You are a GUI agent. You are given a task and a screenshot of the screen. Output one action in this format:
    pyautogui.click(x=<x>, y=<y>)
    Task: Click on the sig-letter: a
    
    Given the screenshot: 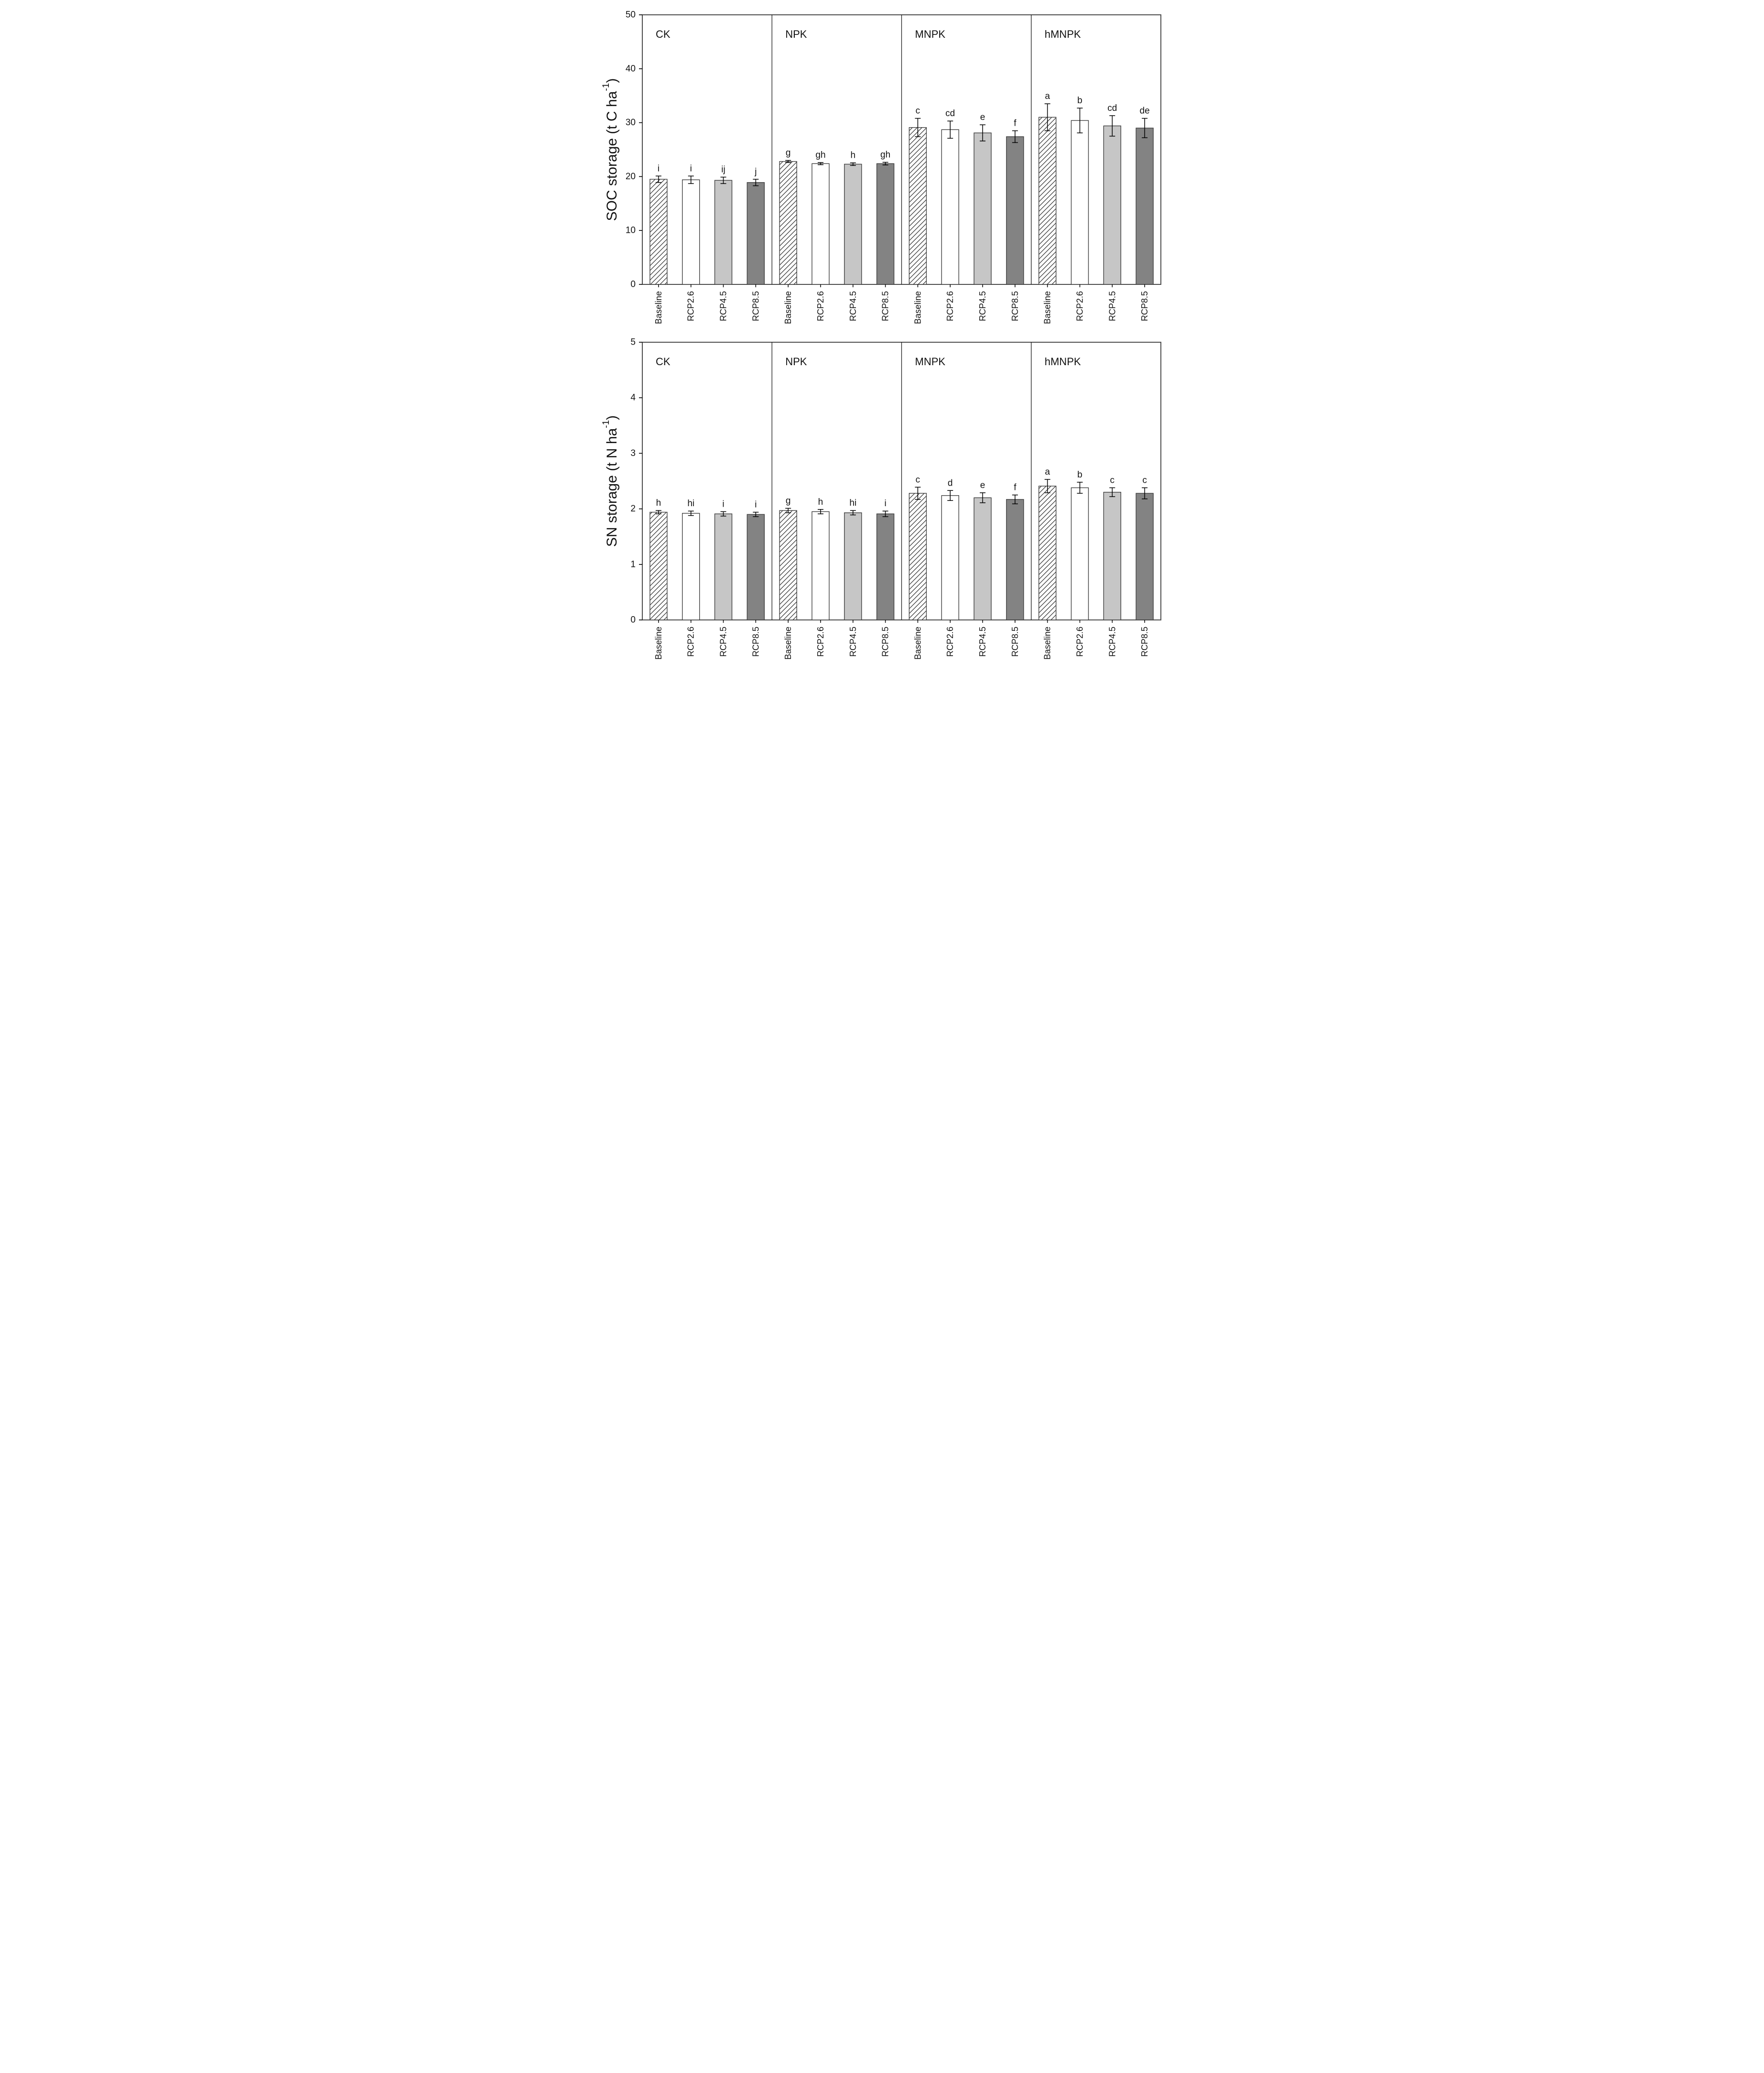 What is the action you would take?
    pyautogui.click(x=1047, y=96)
    